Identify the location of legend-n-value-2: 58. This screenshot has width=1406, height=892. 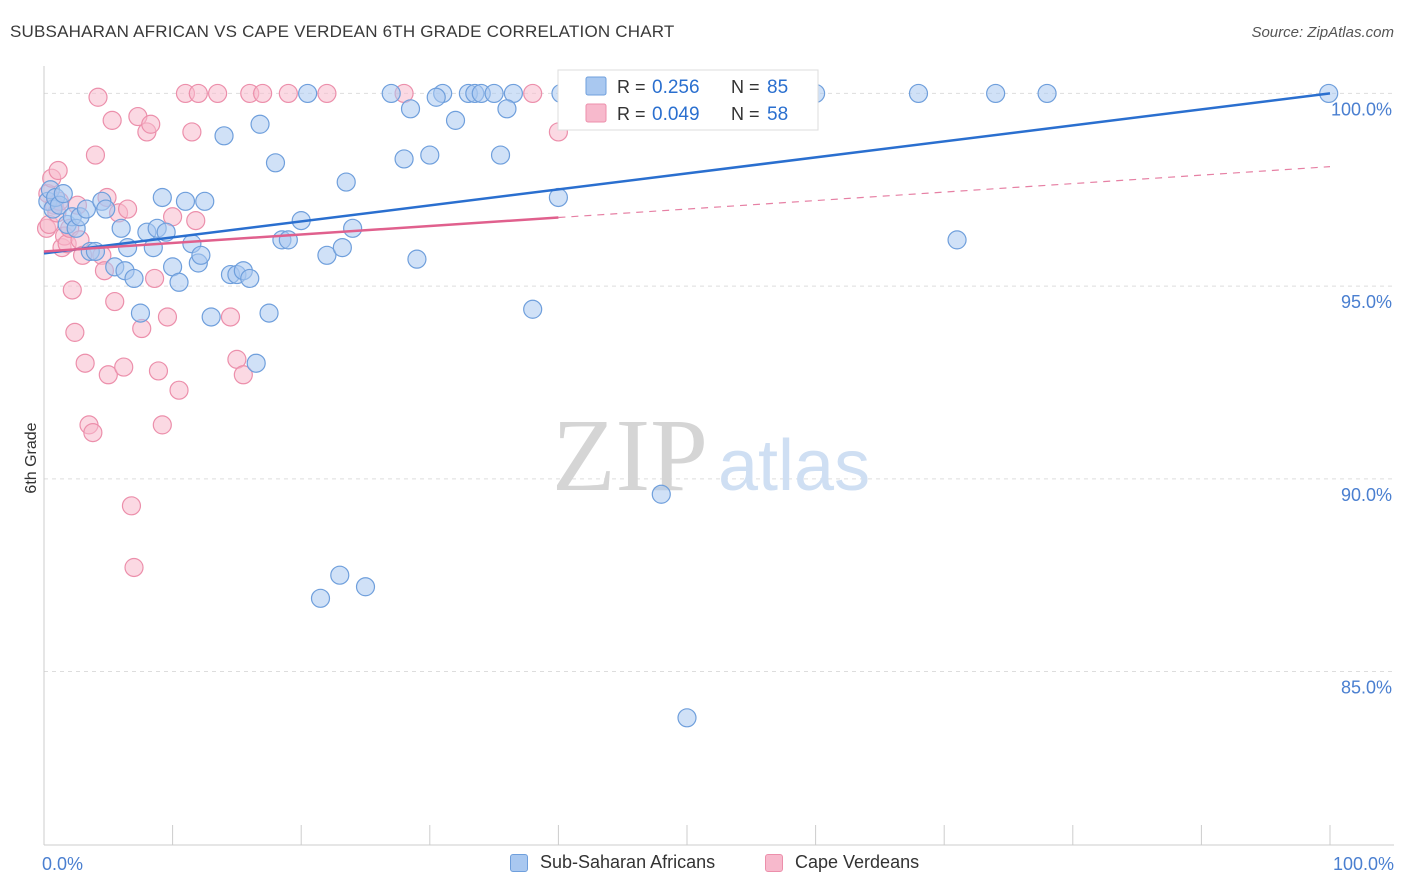
(777, 114).